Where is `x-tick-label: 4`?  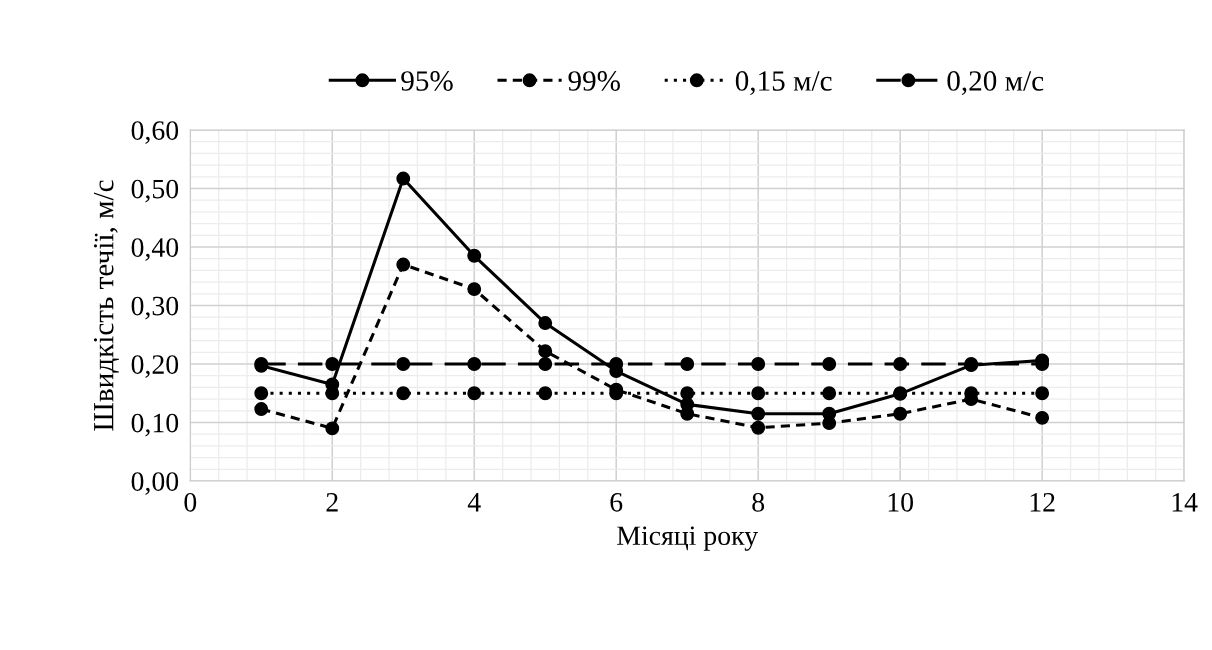 x-tick-label: 4 is located at coordinates (474, 502).